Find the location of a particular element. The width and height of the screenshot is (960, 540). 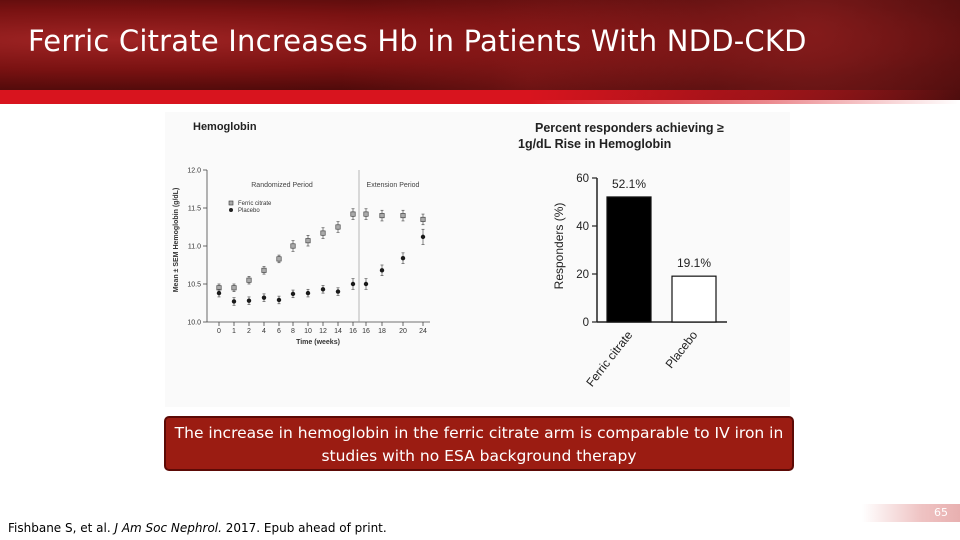

hb-x-tick-label: 0 is located at coordinates (219, 331).